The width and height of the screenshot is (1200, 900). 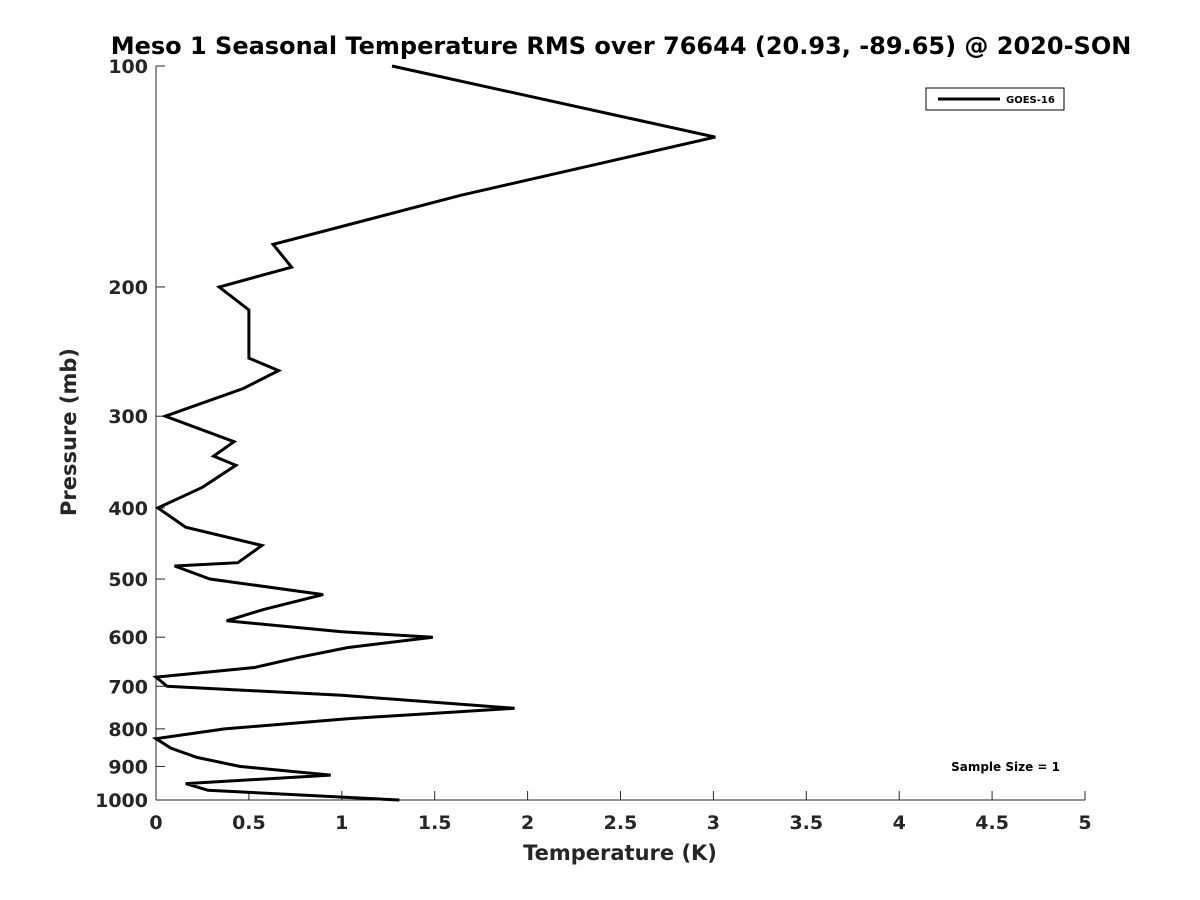 I want to click on y-tick-label: 400, so click(x=128, y=509).